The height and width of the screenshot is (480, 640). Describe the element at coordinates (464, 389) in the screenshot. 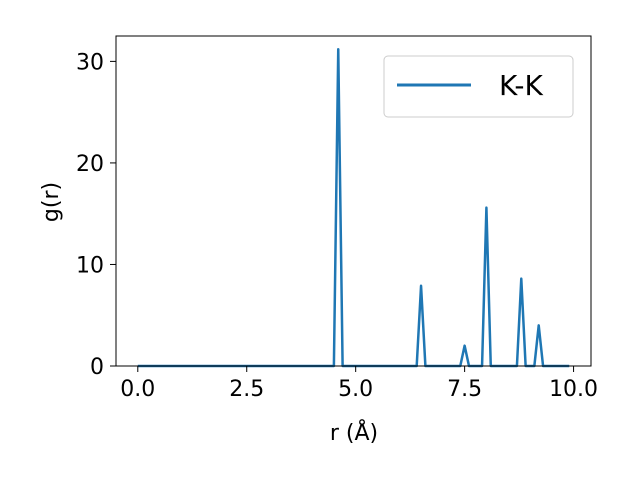

I see `x-tick-label: 7.5` at that location.